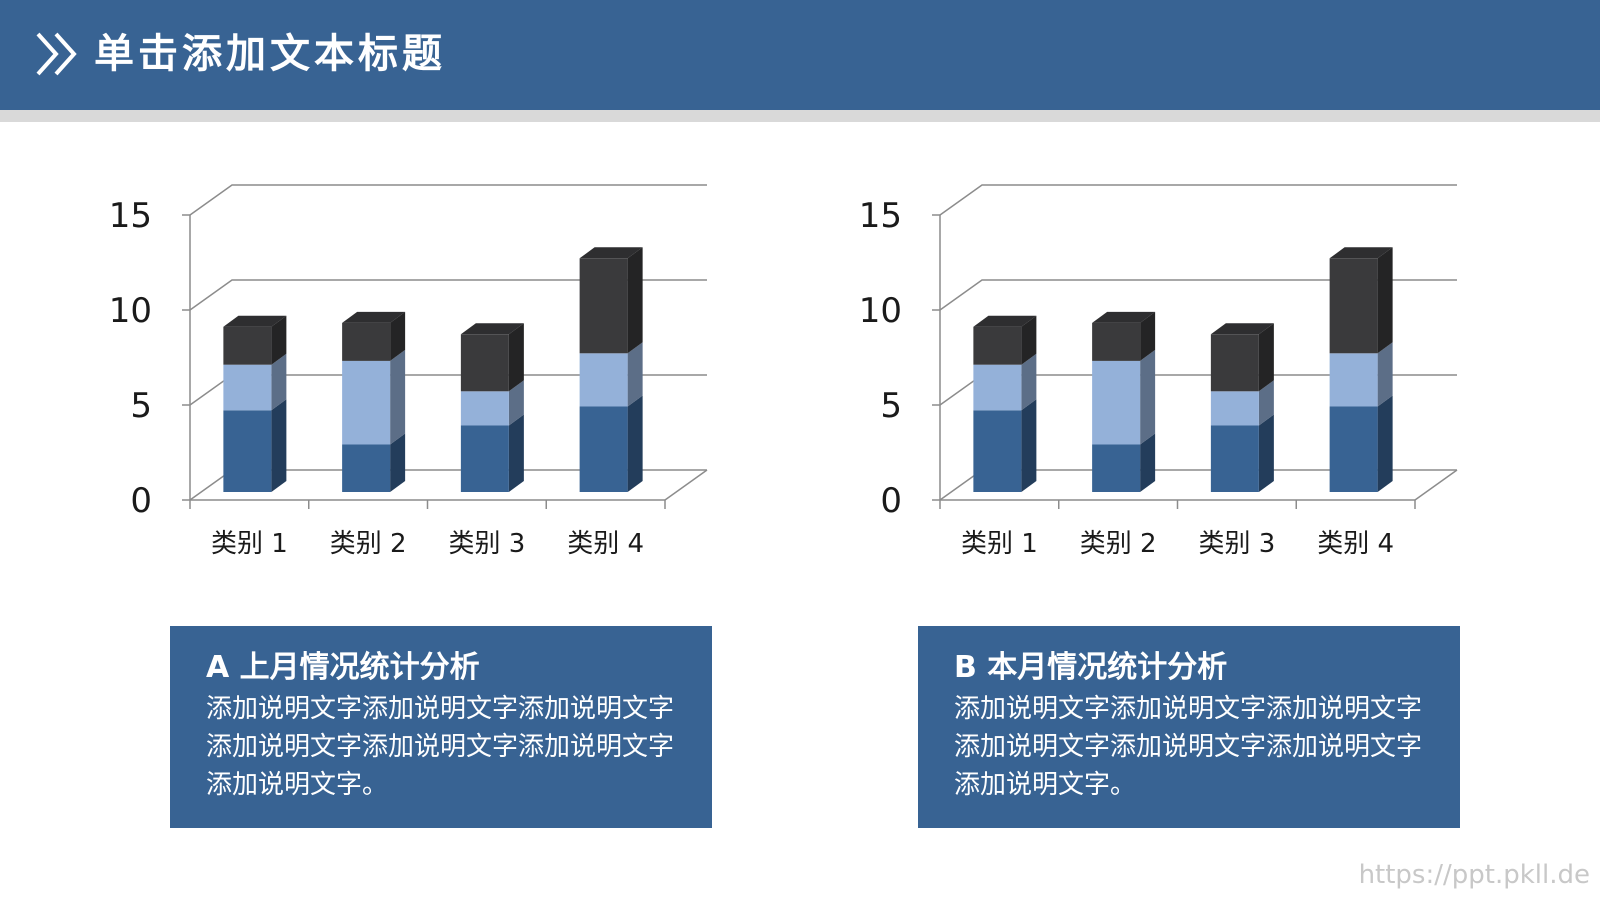 Image resolution: width=1600 pixels, height=900 pixels. Describe the element at coordinates (1474, 875) in the screenshot. I see `watermark: https://ppt.pkll.de` at that location.